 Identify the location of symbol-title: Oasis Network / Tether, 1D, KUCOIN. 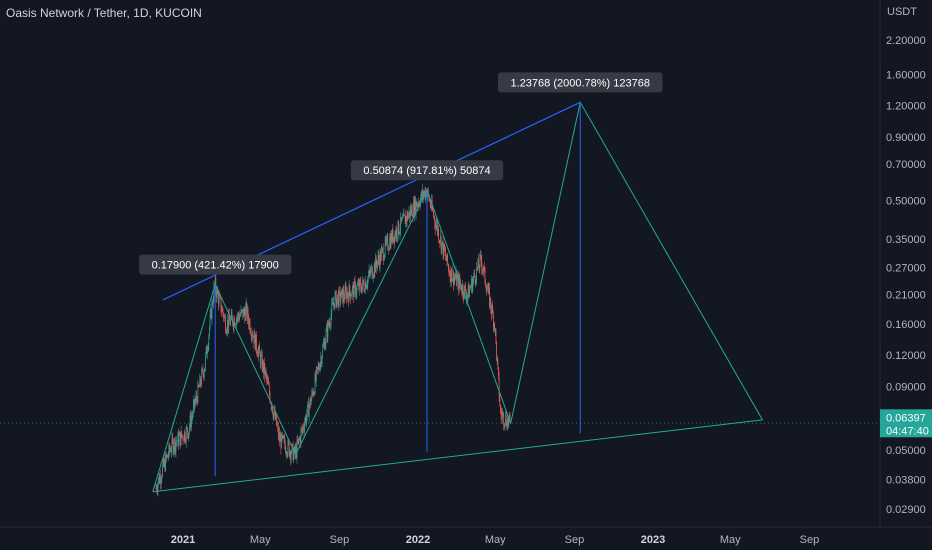
(104, 13).